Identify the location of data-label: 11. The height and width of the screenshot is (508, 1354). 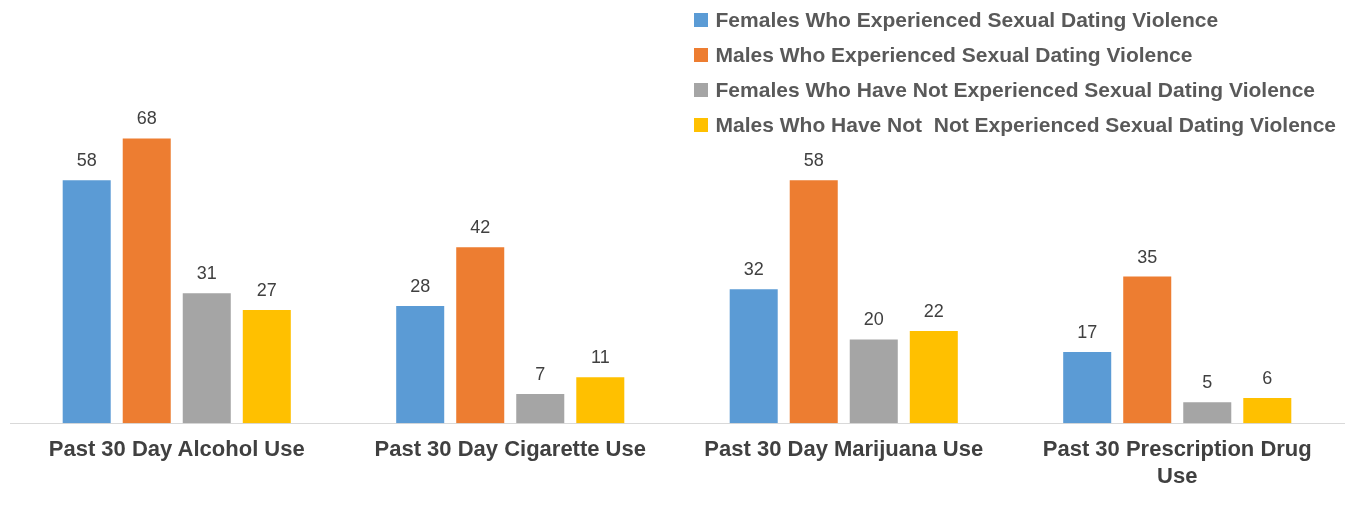
(600, 357).